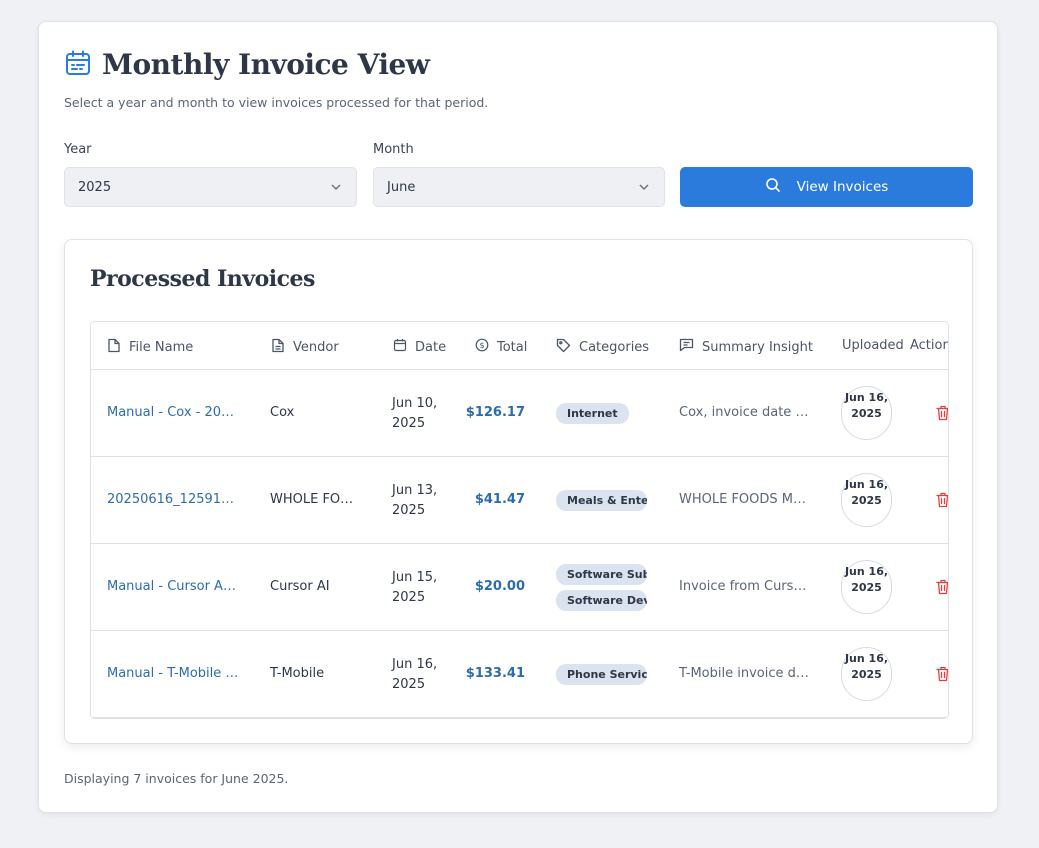 This screenshot has height=848, width=1039. Describe the element at coordinates (495, 412) in the screenshot. I see `total-cell: $126.17` at that location.